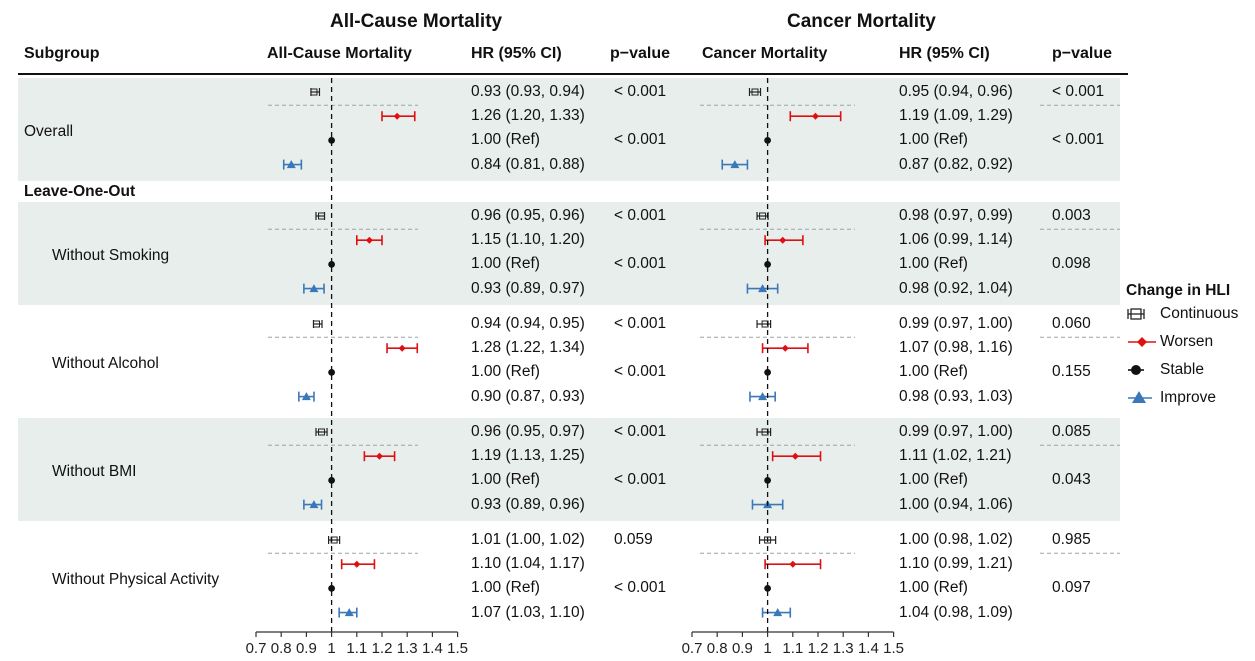 The height and width of the screenshot is (661, 1255). What do you see at coordinates (416, 21) in the screenshot?
I see `panel-title-all-cause: All-Cause Mortality` at bounding box center [416, 21].